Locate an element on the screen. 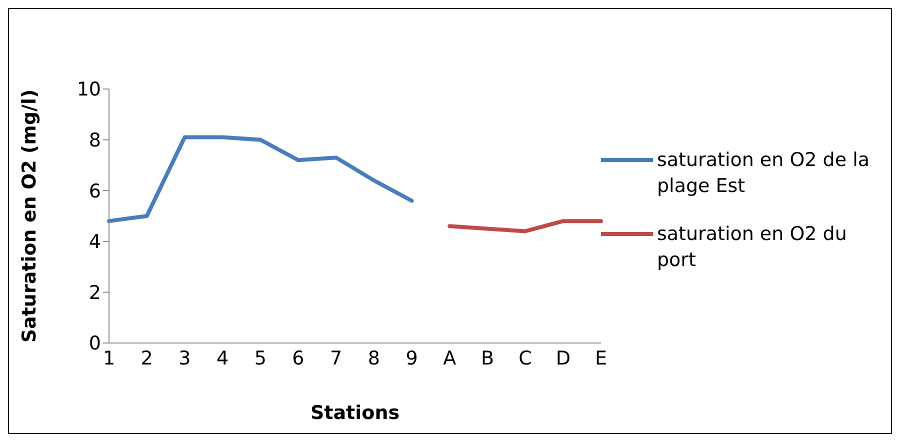 This screenshot has width=900, height=442. x-tick-label: 2 is located at coordinates (146, 358).